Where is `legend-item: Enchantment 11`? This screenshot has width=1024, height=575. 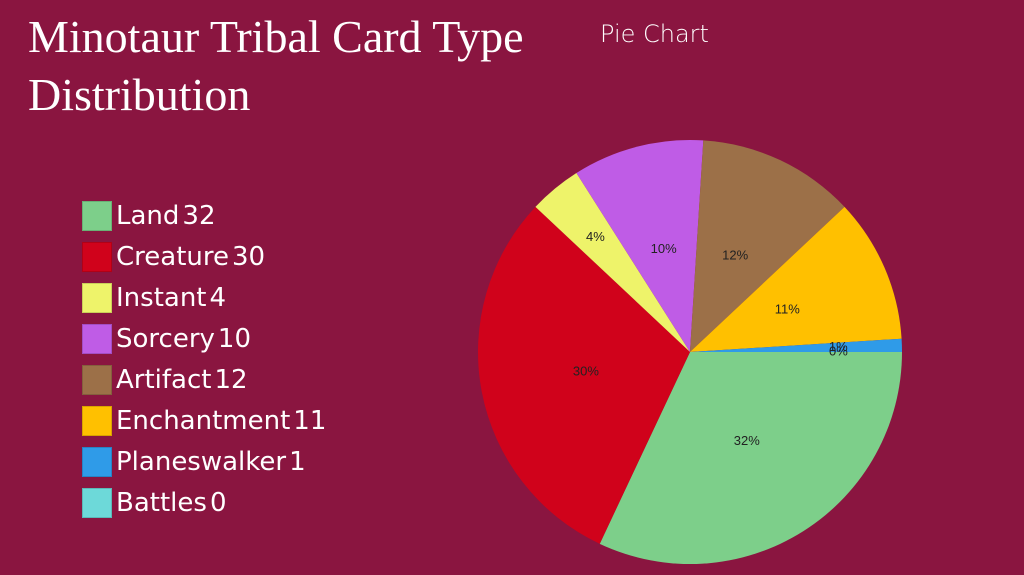 legend-item: Enchantment 11 is located at coordinates (204, 420).